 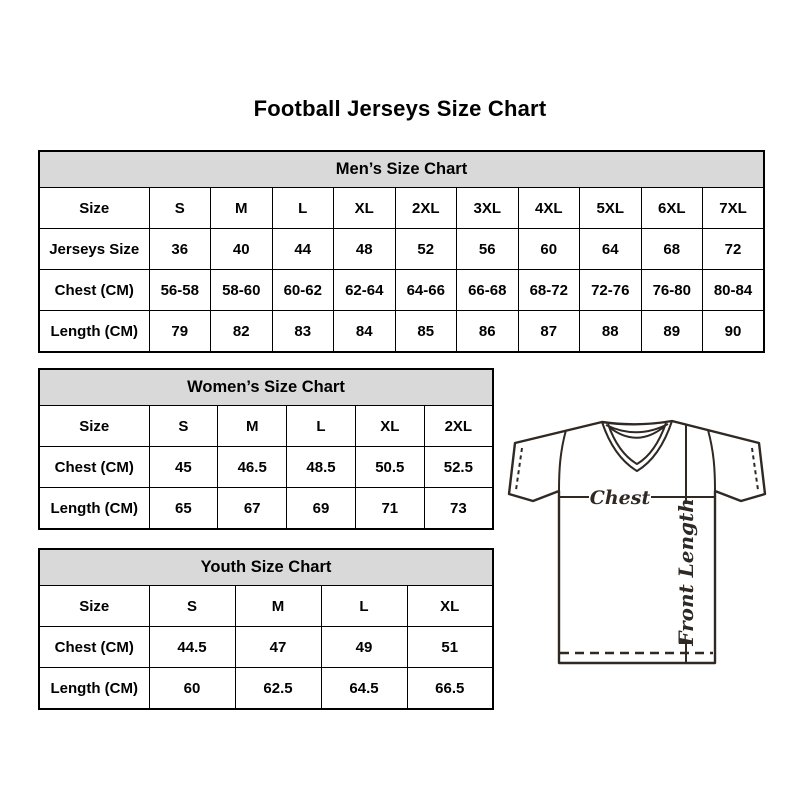 I want to click on table-row: Length (CM) 60 62.5 64.5 66.5, so click(x=266, y=688).